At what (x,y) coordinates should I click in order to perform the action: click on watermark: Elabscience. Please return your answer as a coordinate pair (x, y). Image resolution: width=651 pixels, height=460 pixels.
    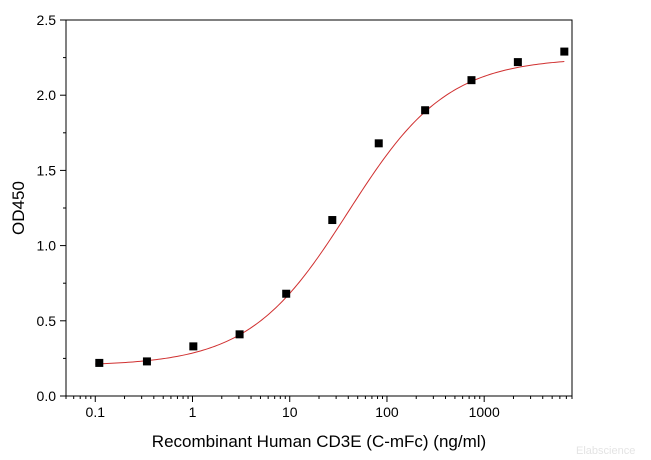
    Looking at the image, I should click on (605, 451).